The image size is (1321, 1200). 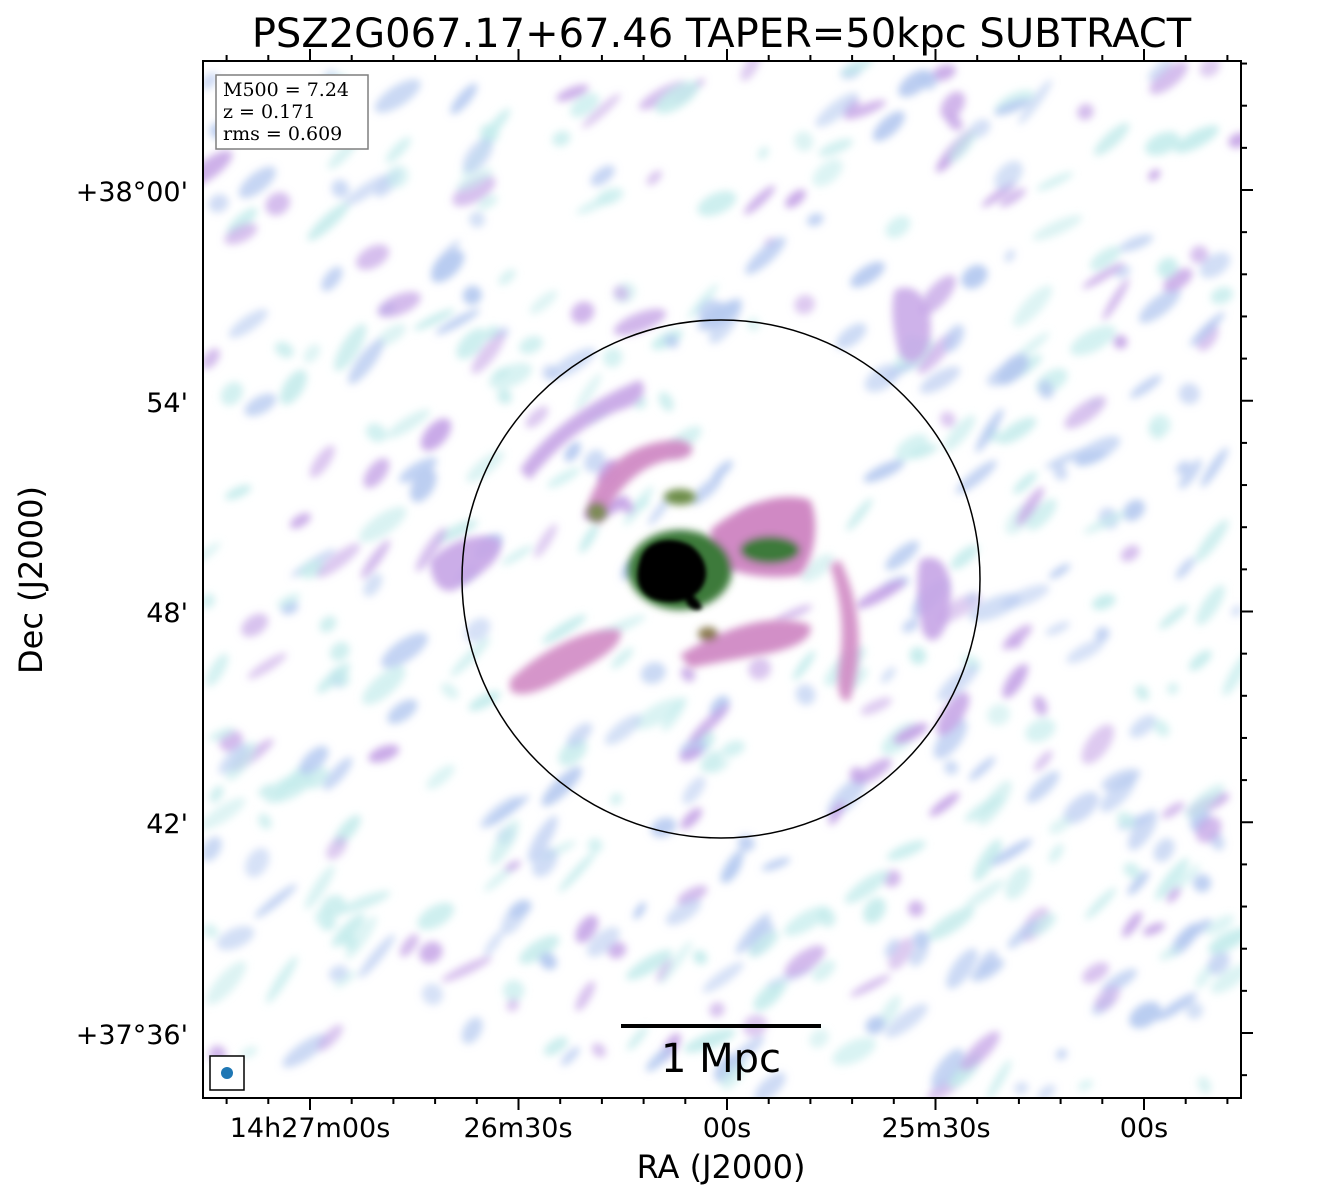 I want to click on x-axis-label: RA (J2000), so click(x=721, y=1167).